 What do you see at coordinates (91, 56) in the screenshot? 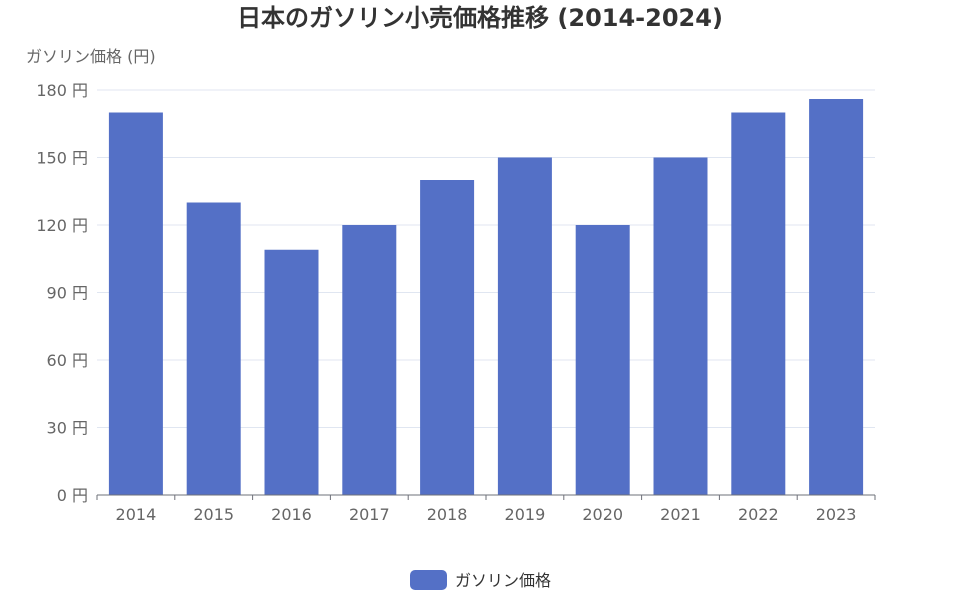
I see `y-axis-label: ガソリン価格 (円)` at bounding box center [91, 56].